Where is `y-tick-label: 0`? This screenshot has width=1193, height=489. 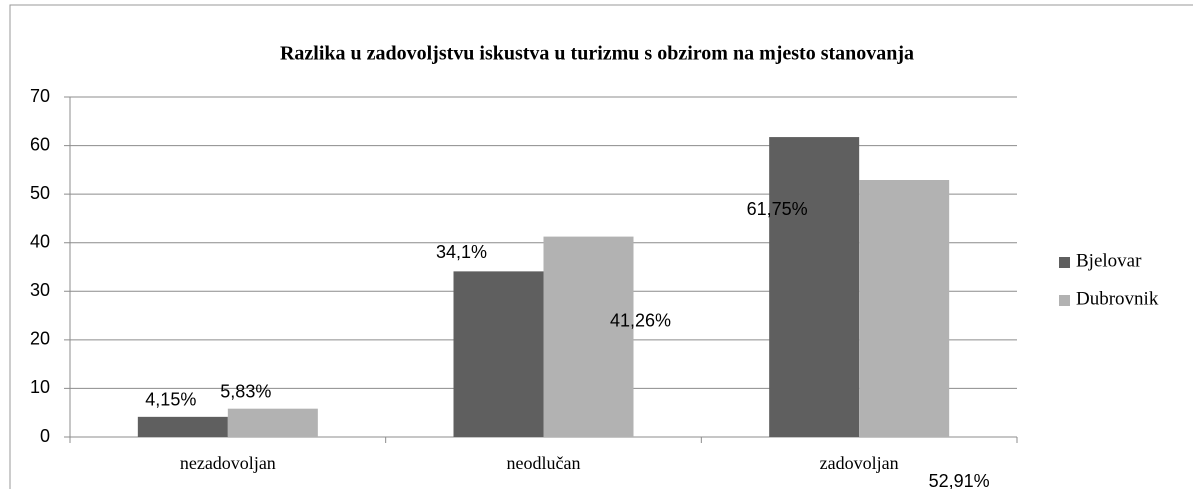
y-tick-label: 0 is located at coordinates (45, 436).